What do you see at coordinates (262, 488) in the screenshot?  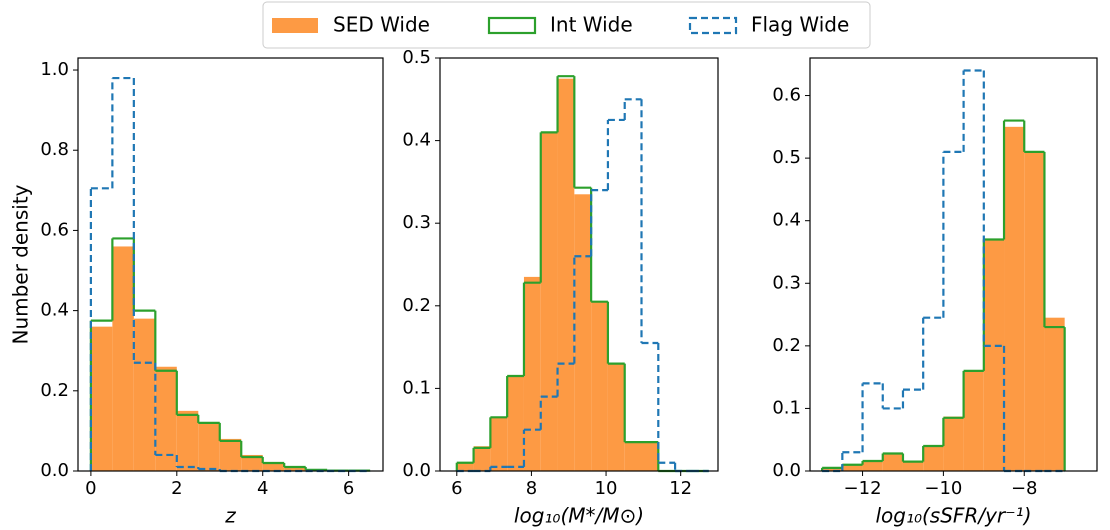 I see `x-tick-label: 4` at bounding box center [262, 488].